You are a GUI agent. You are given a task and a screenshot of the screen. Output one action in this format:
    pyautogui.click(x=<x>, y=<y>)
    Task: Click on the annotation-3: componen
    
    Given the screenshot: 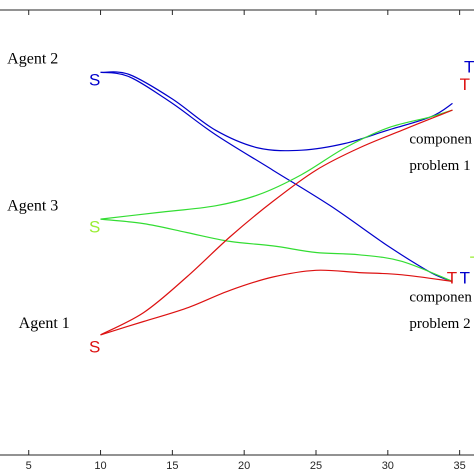 What is the action you would take?
    pyautogui.click(x=440, y=297)
    